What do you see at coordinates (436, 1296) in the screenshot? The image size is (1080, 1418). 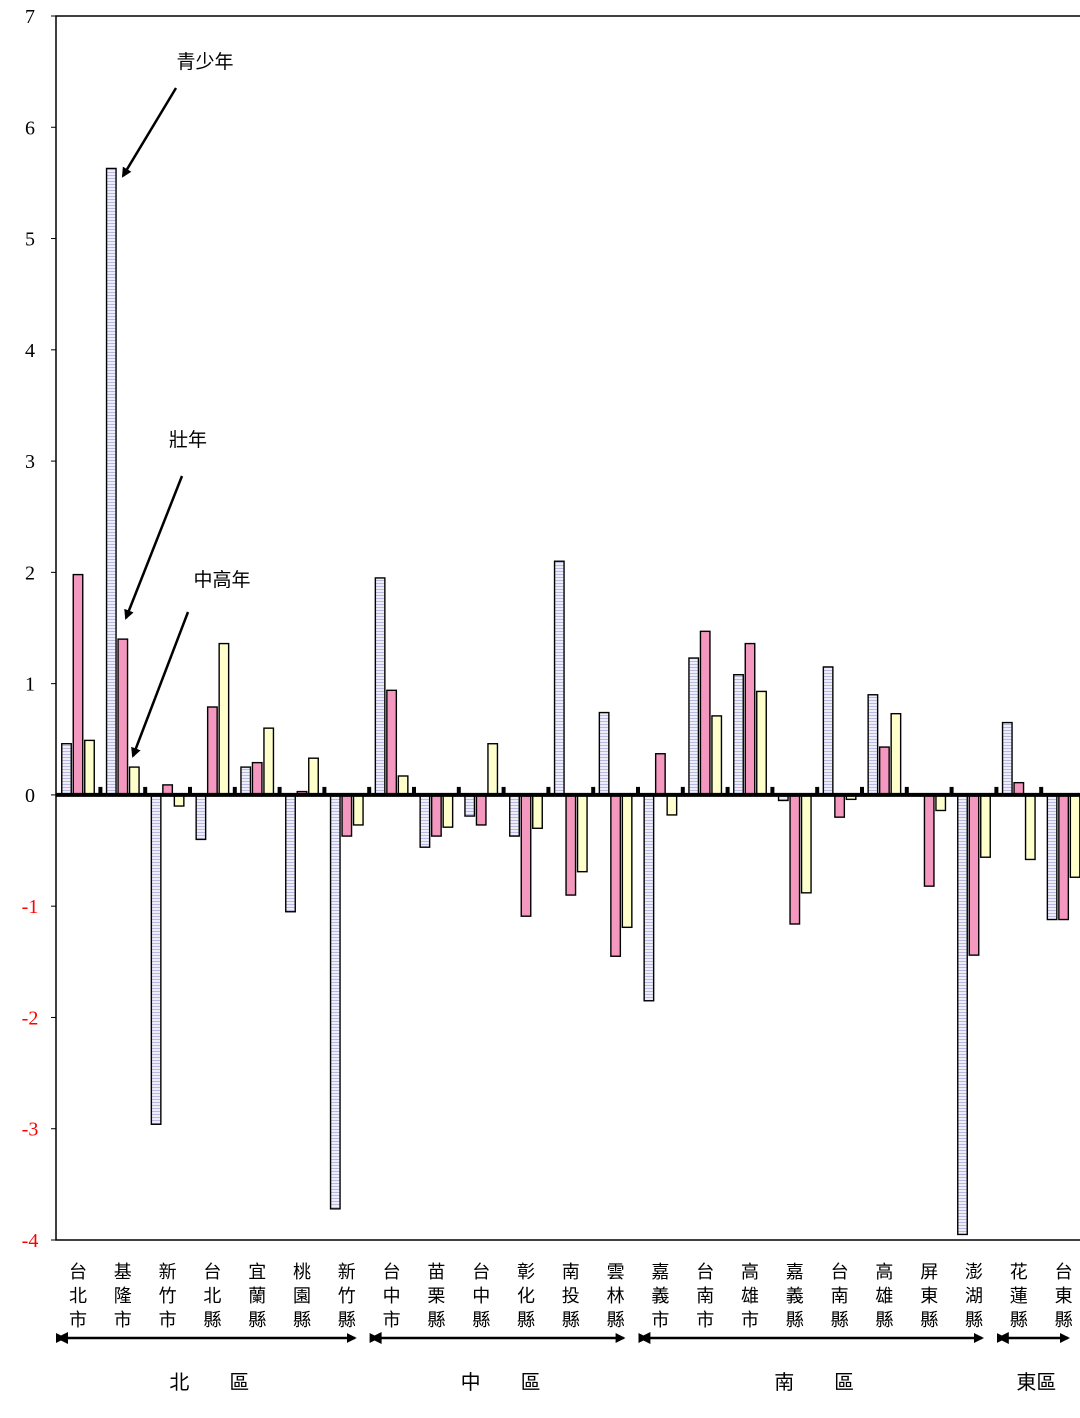 I see `x-category-label: 苗栗縣` at bounding box center [436, 1296].